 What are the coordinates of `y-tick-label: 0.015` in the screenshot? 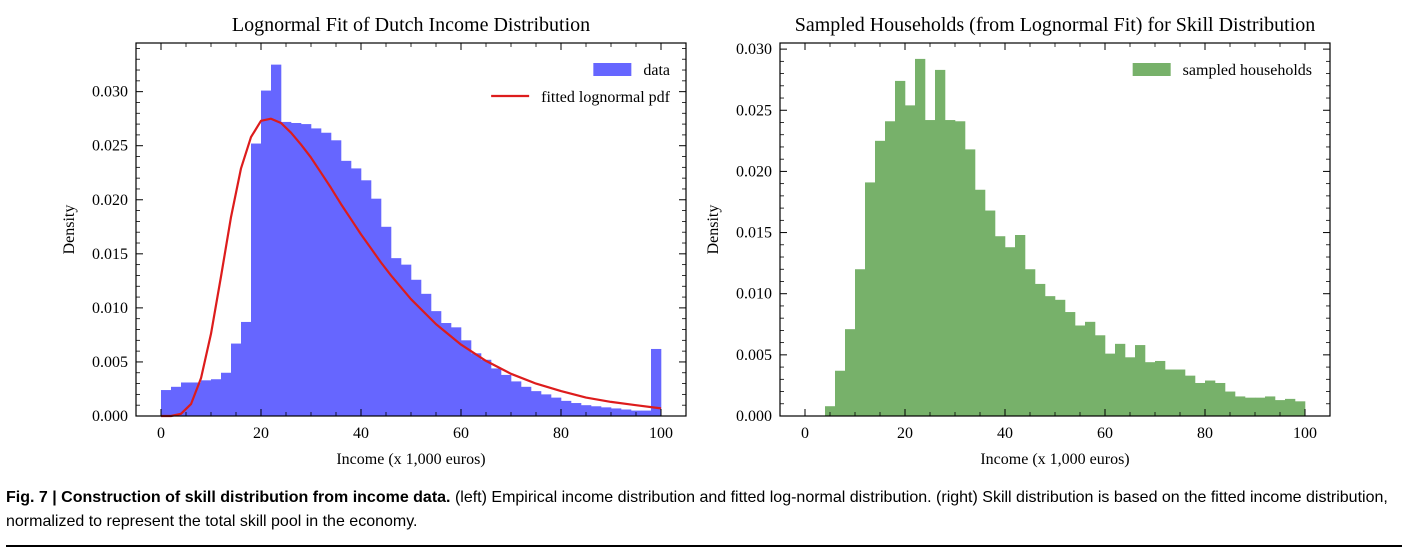 It's located at (754, 233).